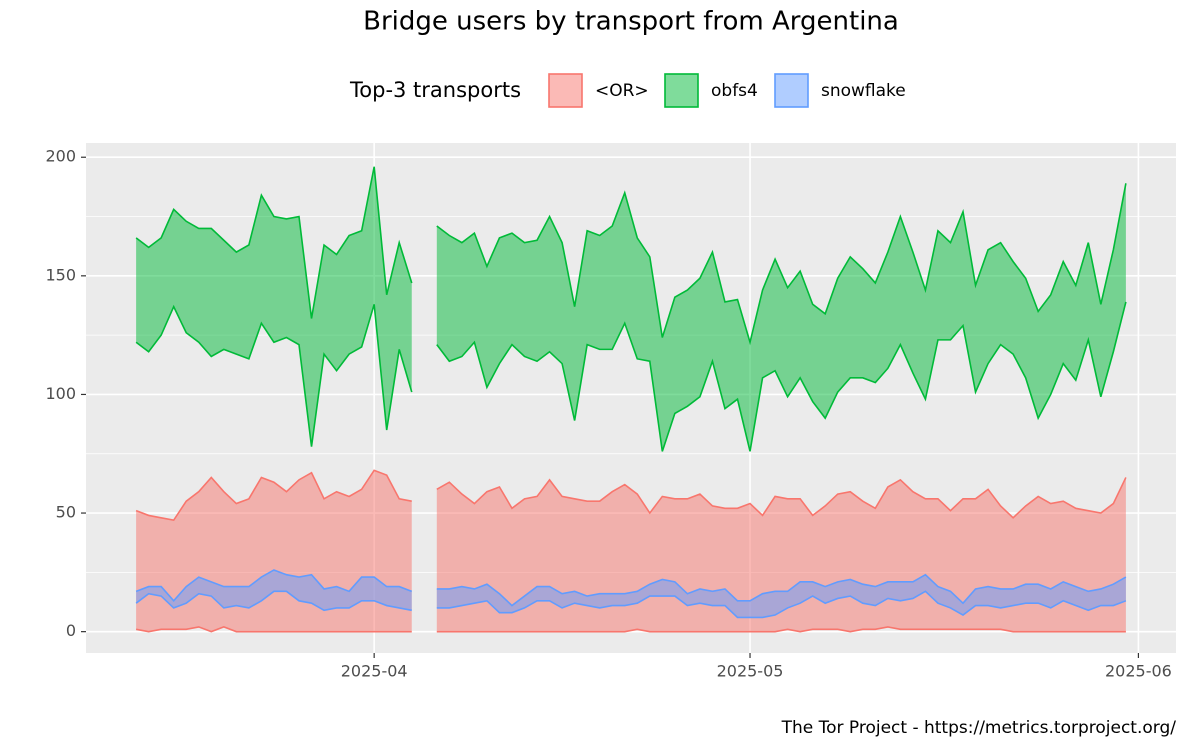  Describe the element at coordinates (750, 671) in the screenshot. I see `x-tick-label: 2025-05` at that location.